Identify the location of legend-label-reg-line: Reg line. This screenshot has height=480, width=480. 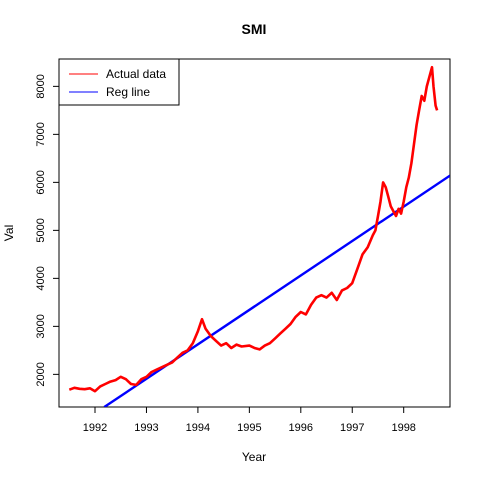
(128, 92).